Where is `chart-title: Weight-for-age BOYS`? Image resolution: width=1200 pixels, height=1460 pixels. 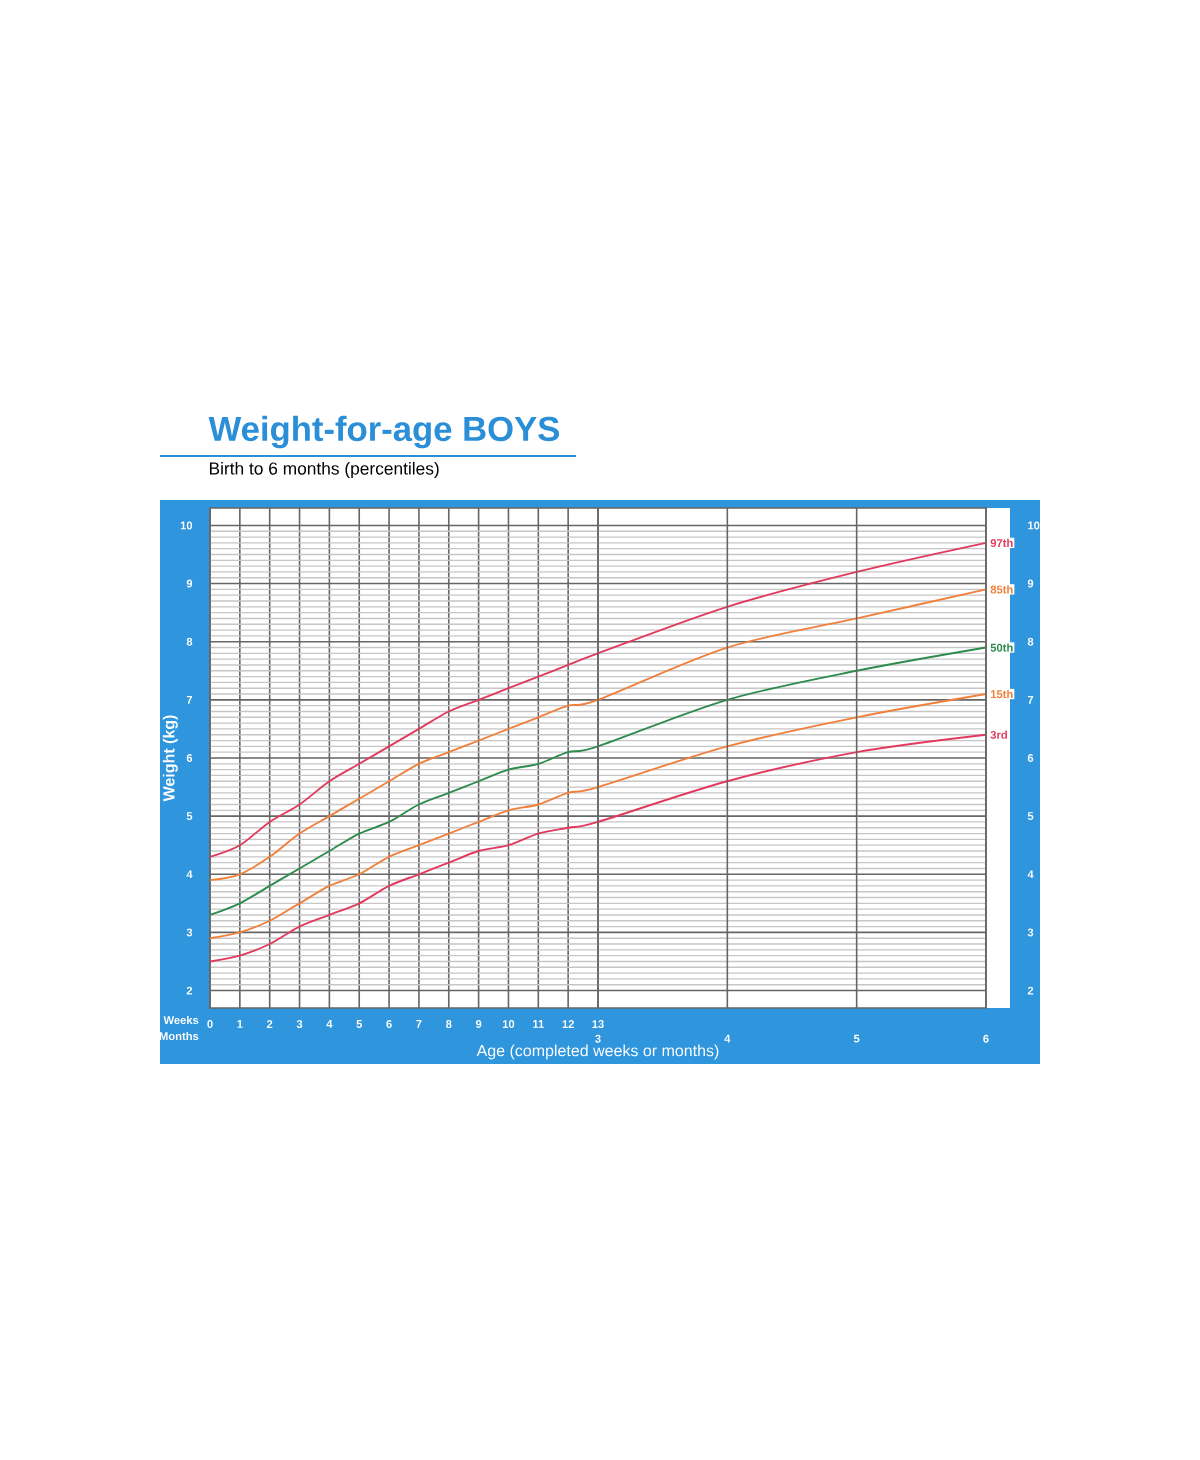
chart-title: Weight-for-age BOYS is located at coordinates (383, 432).